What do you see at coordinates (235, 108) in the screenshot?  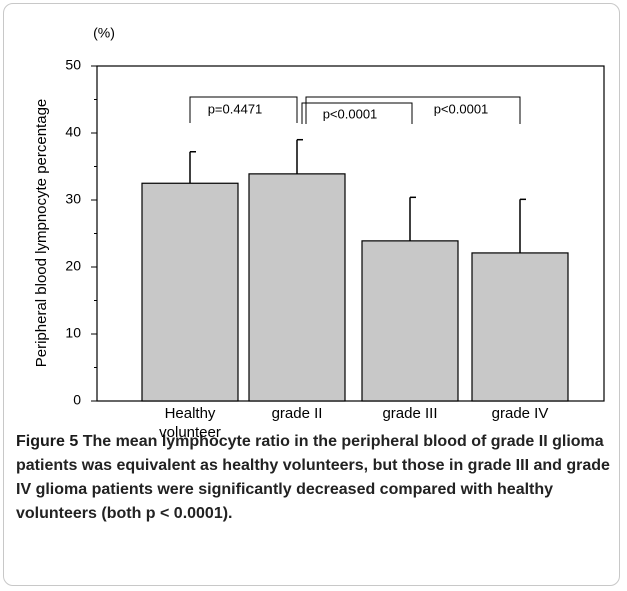 I see `annotation: p=0.4471` at bounding box center [235, 108].